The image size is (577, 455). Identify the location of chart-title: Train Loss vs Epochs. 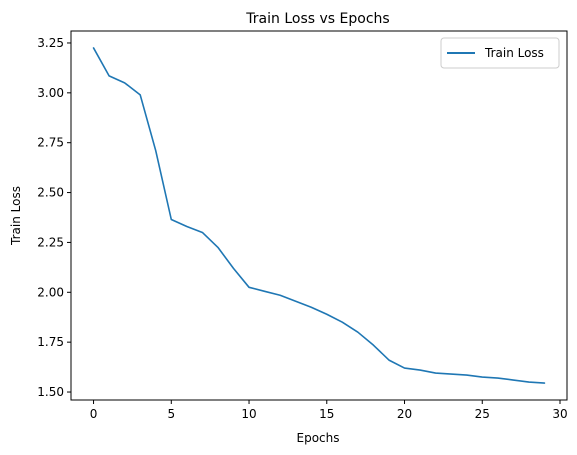
(317, 19).